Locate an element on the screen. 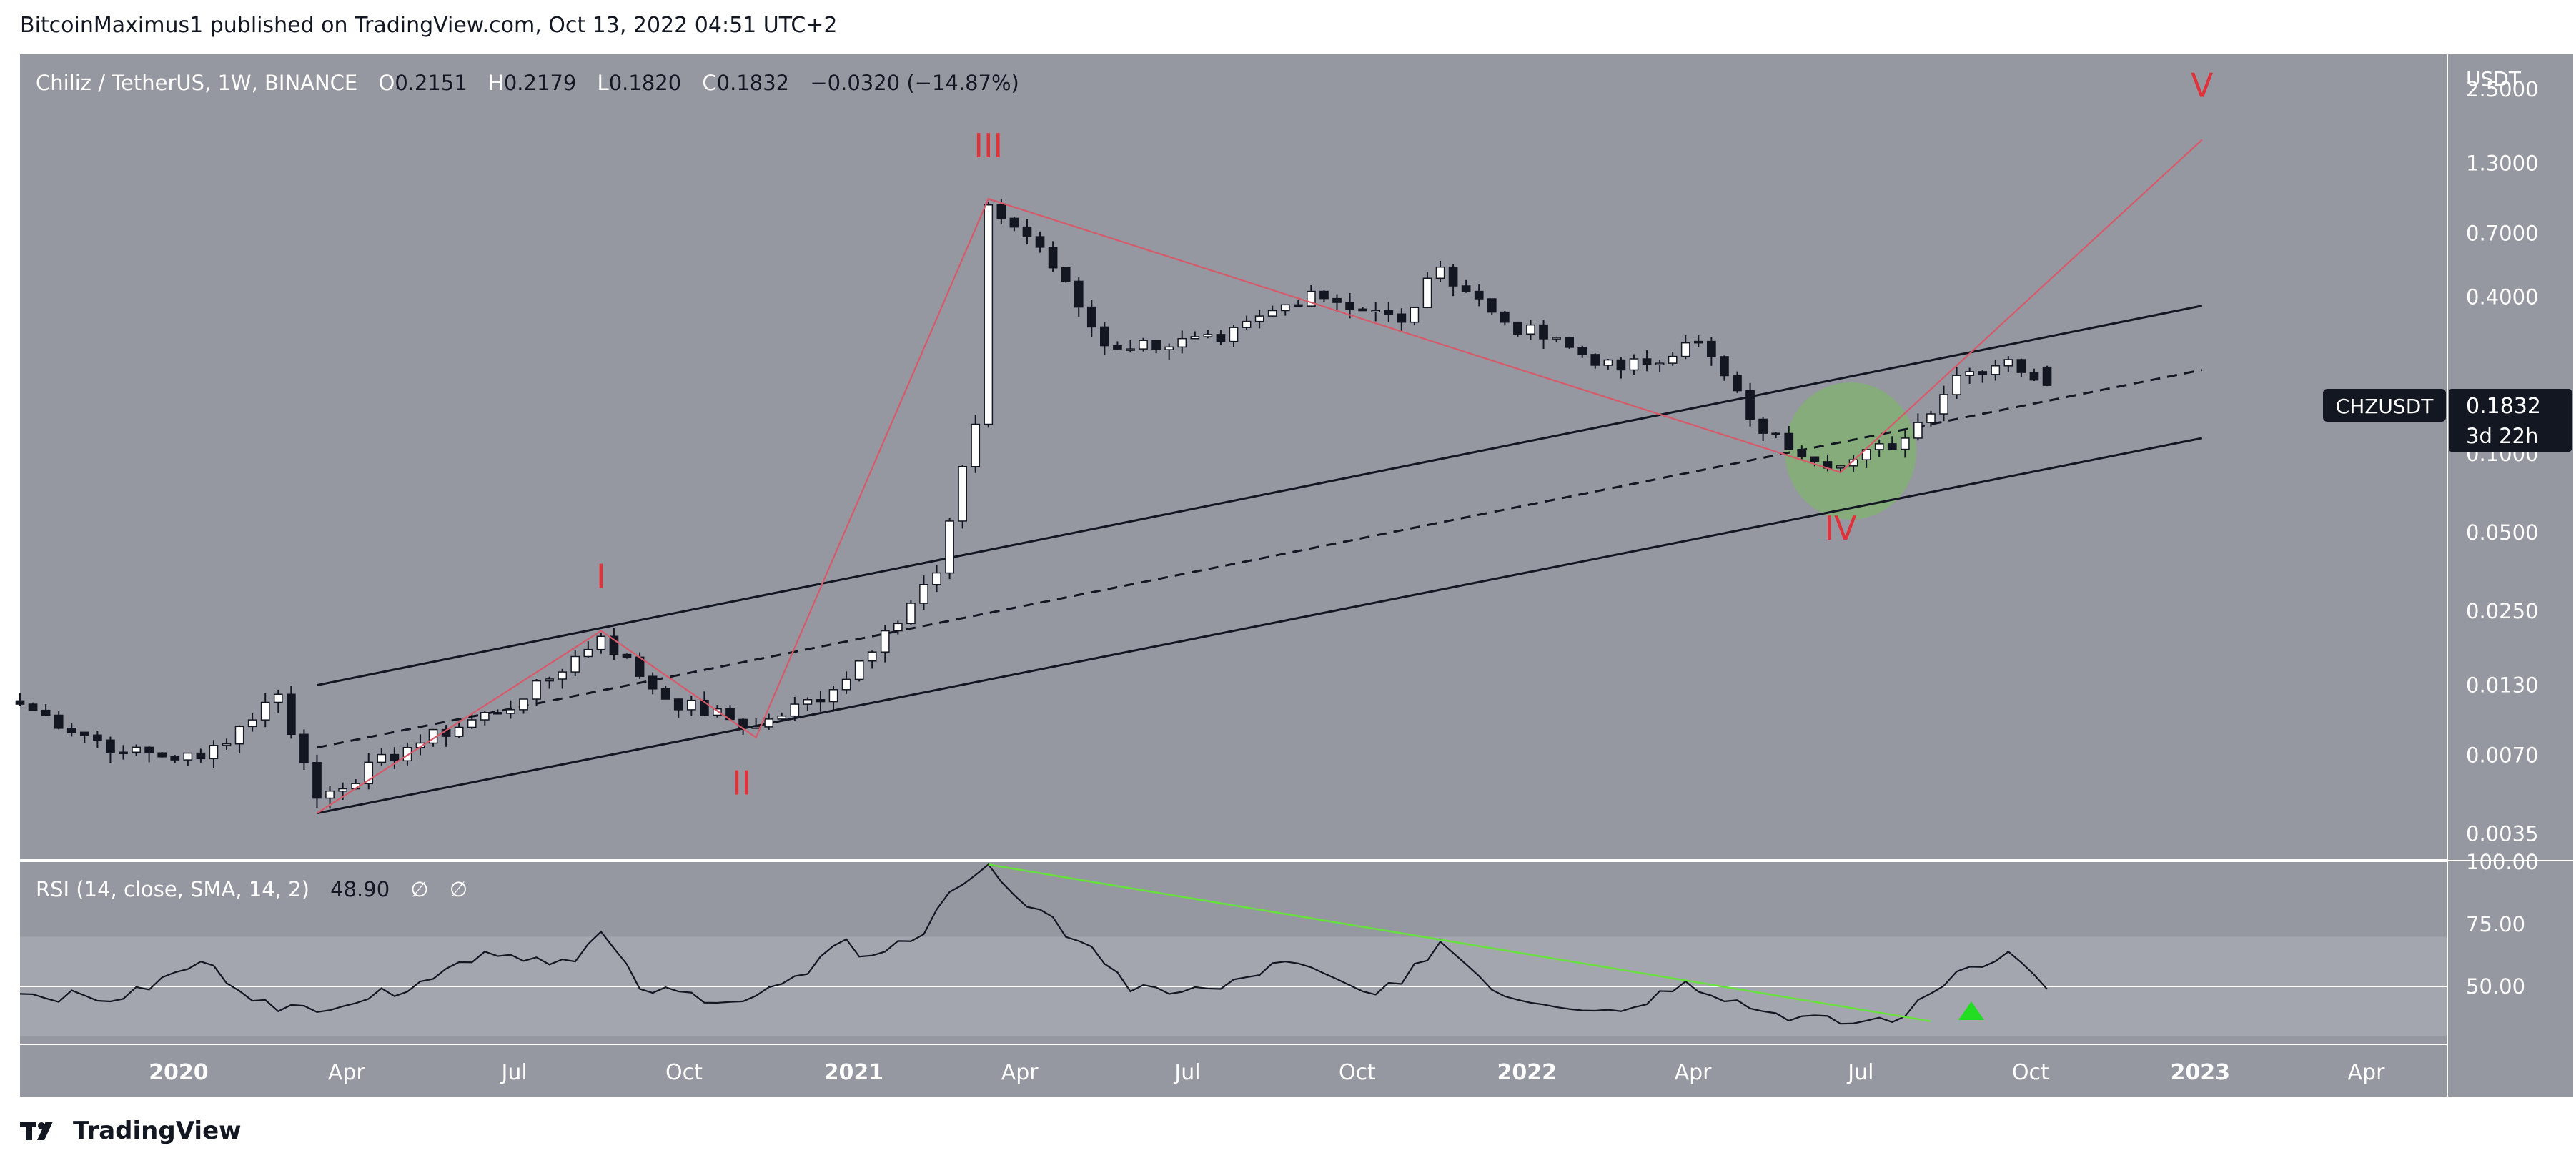 This screenshot has height=1168, width=2576. tradingview-brand: TradingView is located at coordinates (131, 1131).